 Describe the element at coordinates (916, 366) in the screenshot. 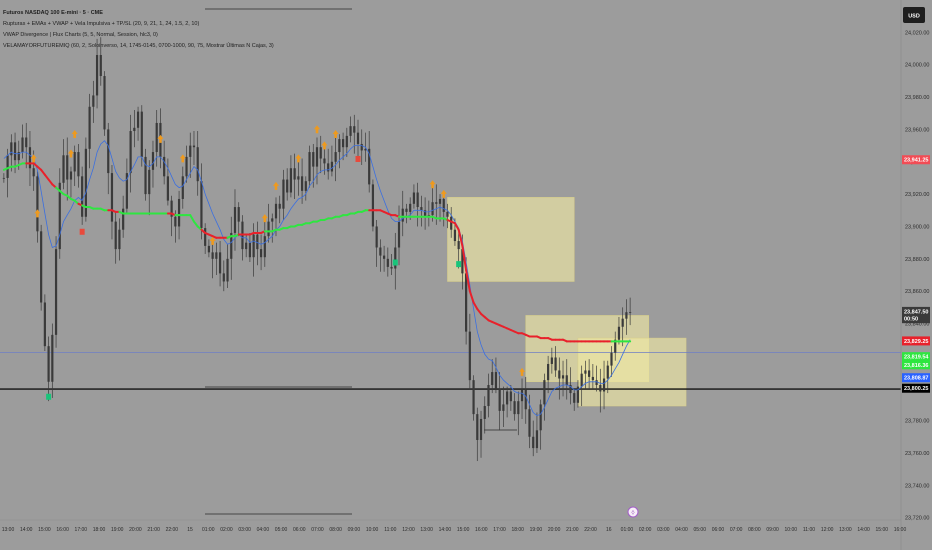

I see `price-badge-label: 23,816.36` at that location.